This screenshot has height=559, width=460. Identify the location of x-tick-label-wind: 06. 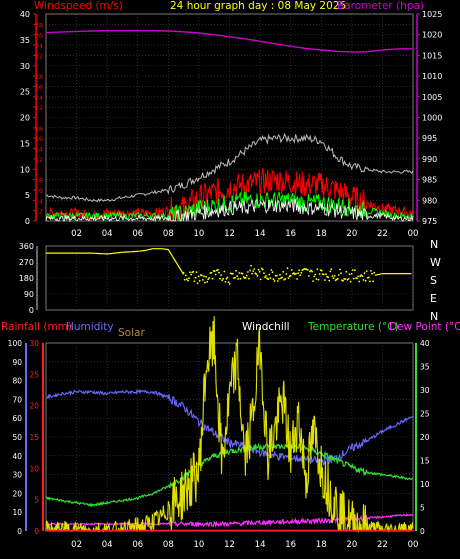
(137, 234).